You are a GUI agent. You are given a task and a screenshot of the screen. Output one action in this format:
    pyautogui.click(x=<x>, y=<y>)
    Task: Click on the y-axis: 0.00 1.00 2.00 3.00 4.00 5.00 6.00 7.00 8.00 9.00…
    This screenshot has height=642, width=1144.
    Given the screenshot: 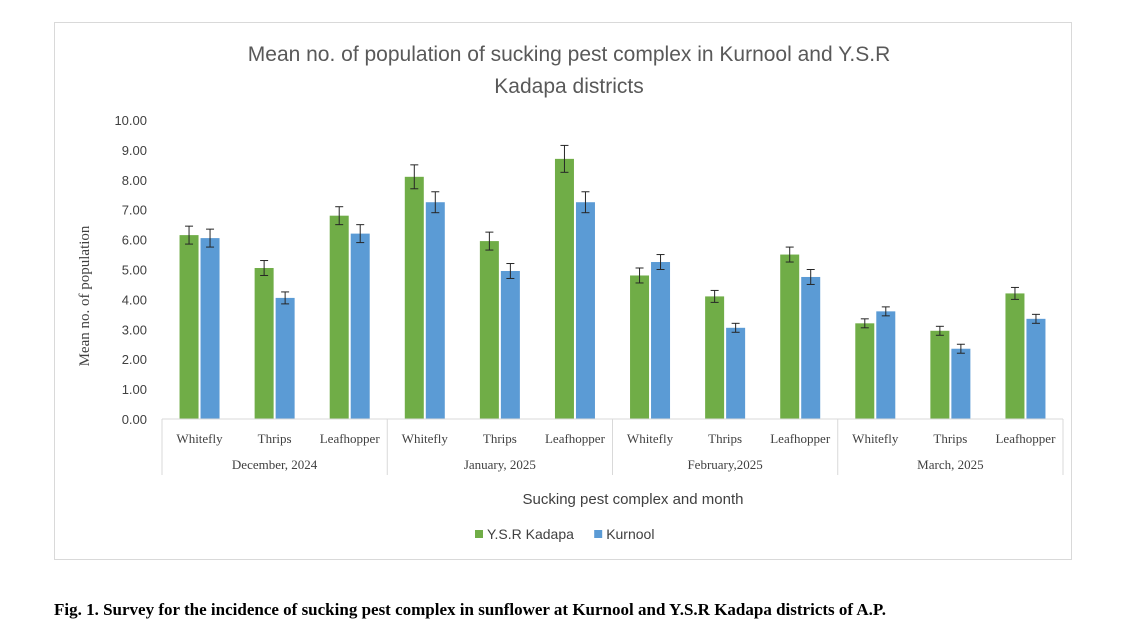 What is the action you would take?
    pyautogui.click(x=130, y=270)
    